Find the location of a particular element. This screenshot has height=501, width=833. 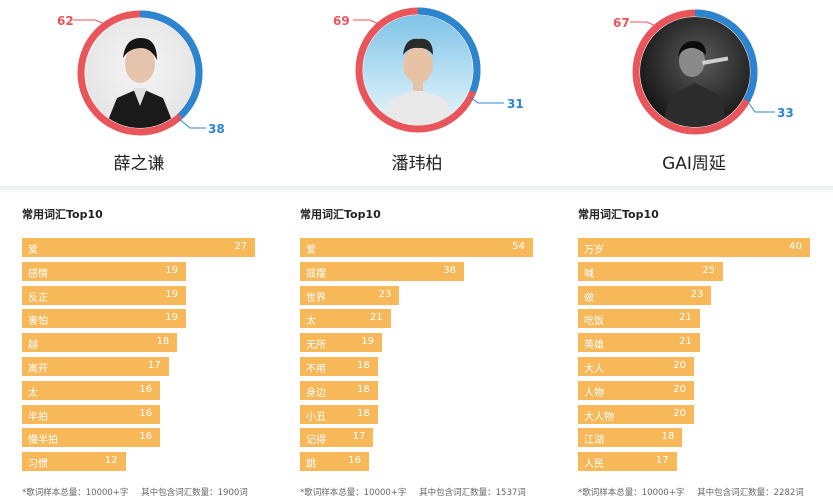

bar: 反正 19 is located at coordinates (104, 295).